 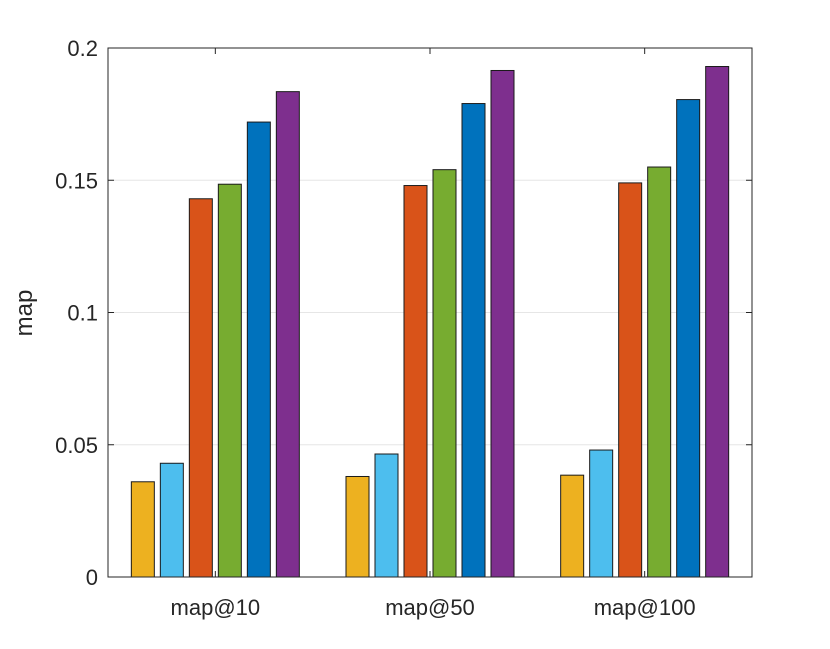 What do you see at coordinates (645, 607) in the screenshot?
I see `x-tick-label: map@100` at bounding box center [645, 607].